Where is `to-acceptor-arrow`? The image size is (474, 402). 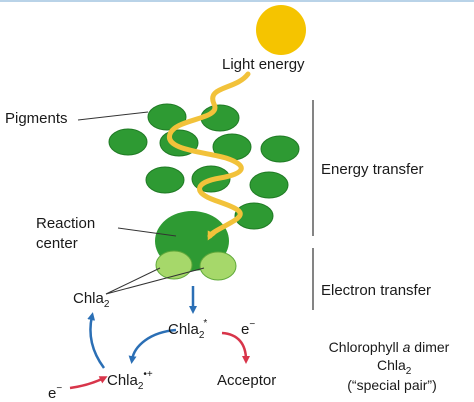
to-acceptor-arrow is located at coordinates (235, 347).